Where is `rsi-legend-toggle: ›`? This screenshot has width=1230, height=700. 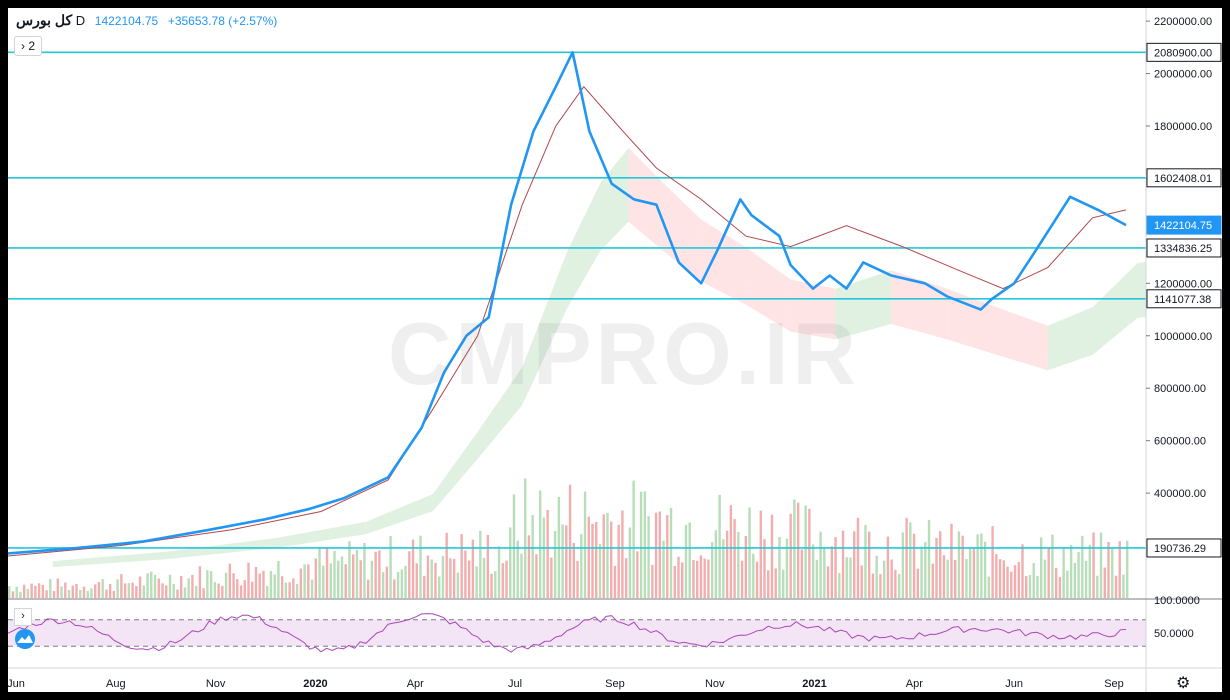
rsi-legend-toggle: › is located at coordinates (23, 617).